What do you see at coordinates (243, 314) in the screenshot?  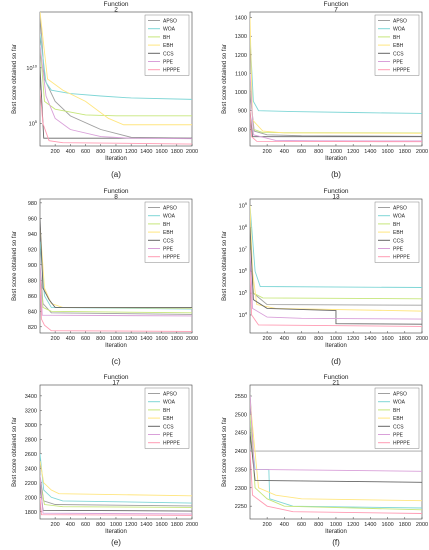 I see `y-tick-label: 10⁴` at bounding box center [243, 314].